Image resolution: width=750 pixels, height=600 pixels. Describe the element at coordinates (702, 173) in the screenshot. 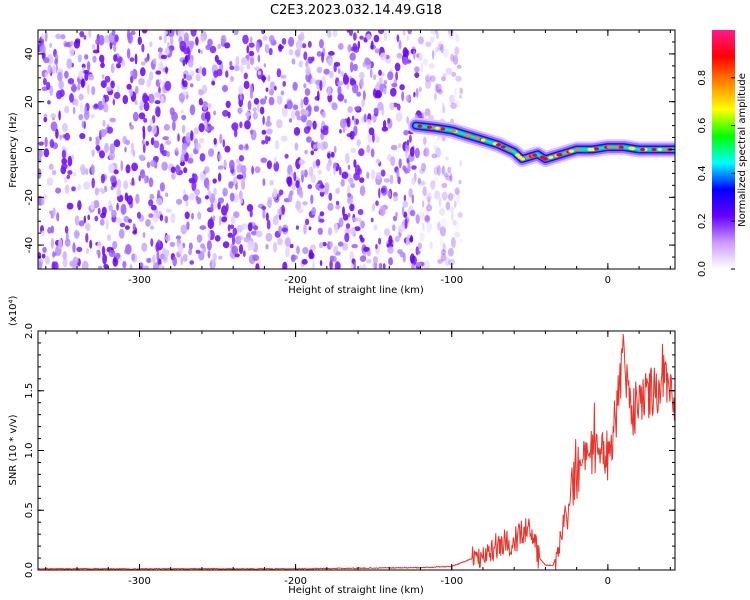

I see `colorbar-tick-label: 0.4` at that location.